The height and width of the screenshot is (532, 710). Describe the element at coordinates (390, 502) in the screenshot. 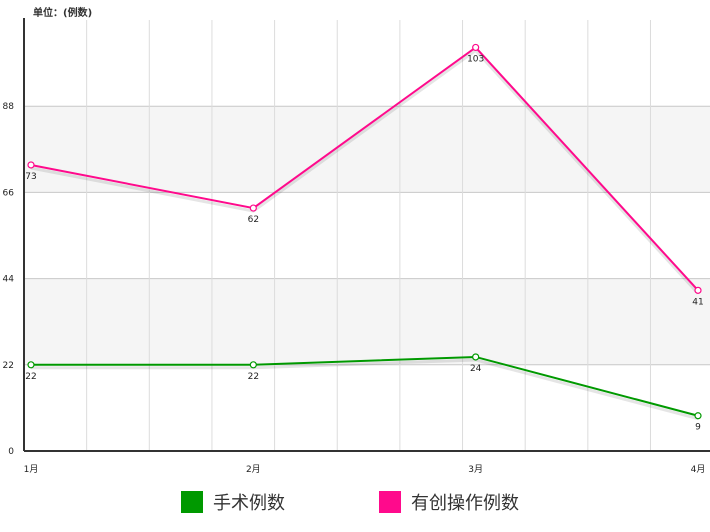

I see `legend-swatch-invasive` at that location.